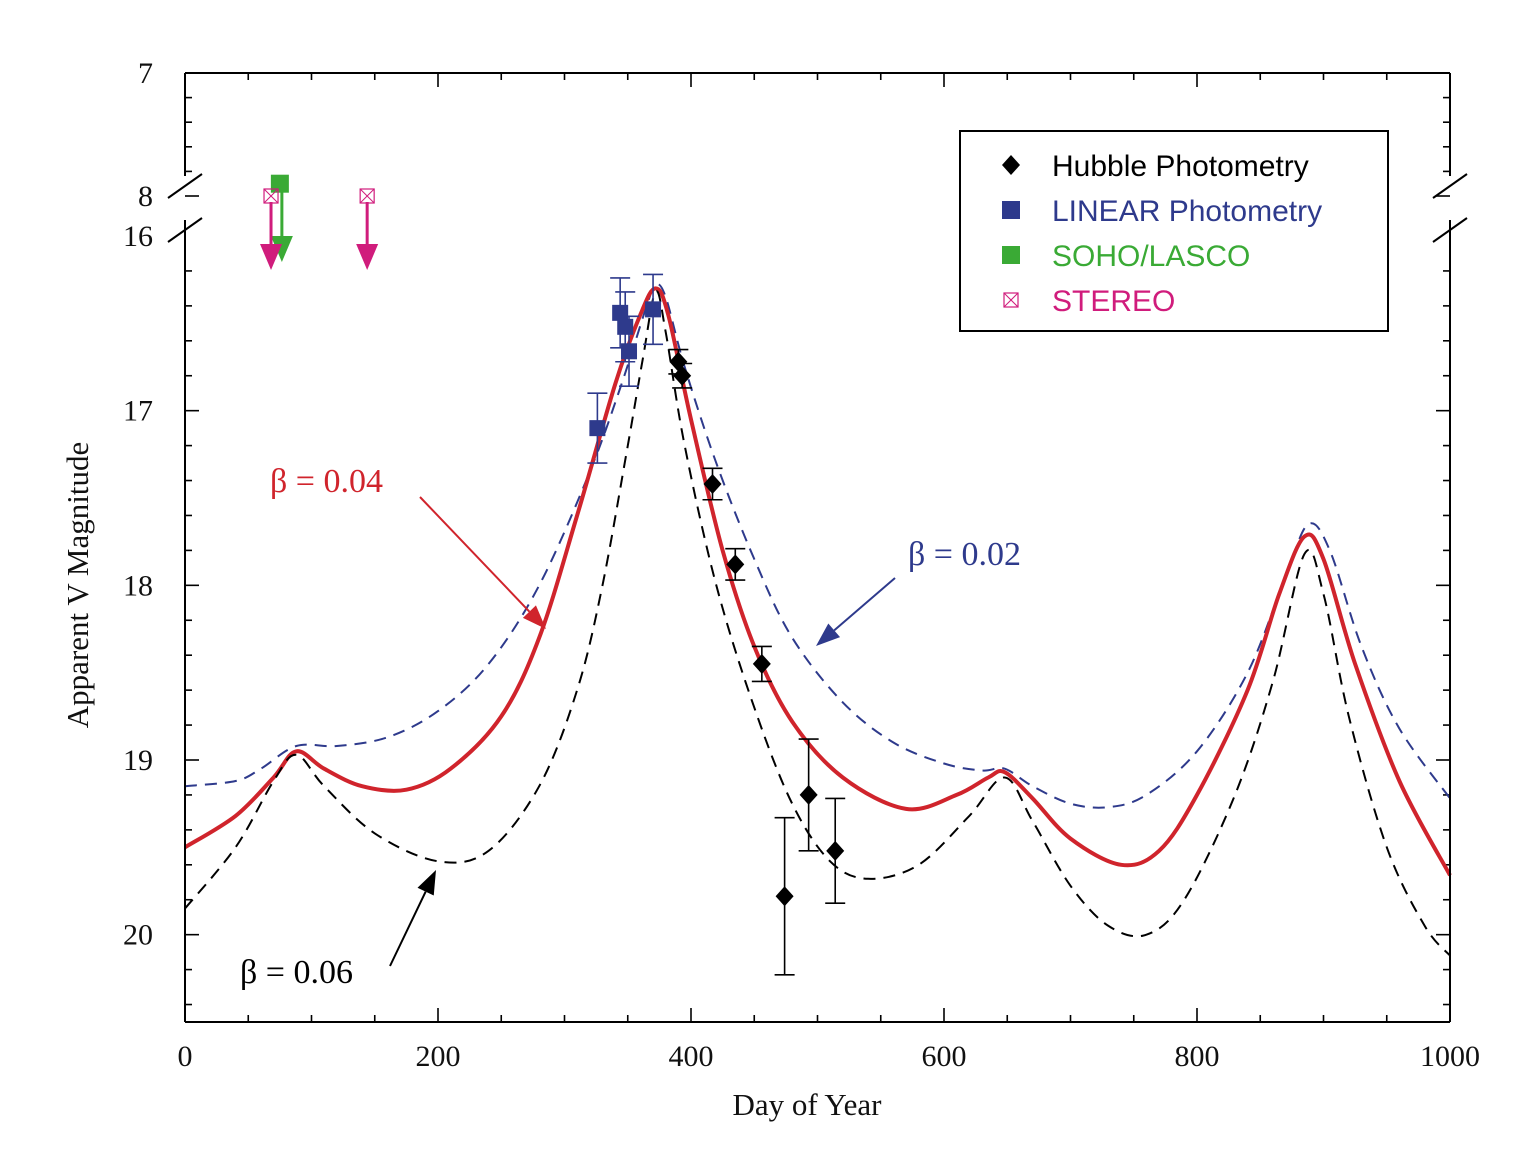 The height and width of the screenshot is (1176, 1536). Describe the element at coordinates (691, 1056) in the screenshot. I see `x-tick-label: 400` at that location.